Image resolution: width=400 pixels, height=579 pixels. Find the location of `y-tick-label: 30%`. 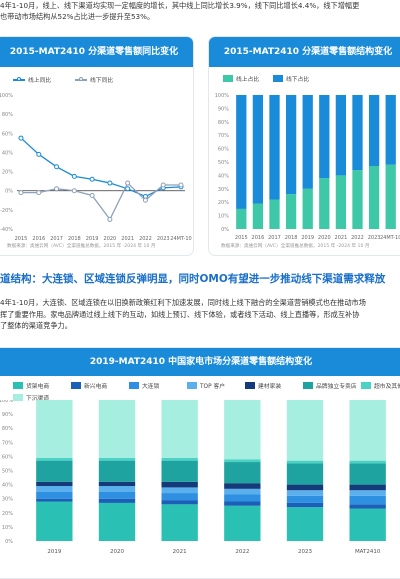

y-tick-label: 30% is located at coordinates (7, 500).